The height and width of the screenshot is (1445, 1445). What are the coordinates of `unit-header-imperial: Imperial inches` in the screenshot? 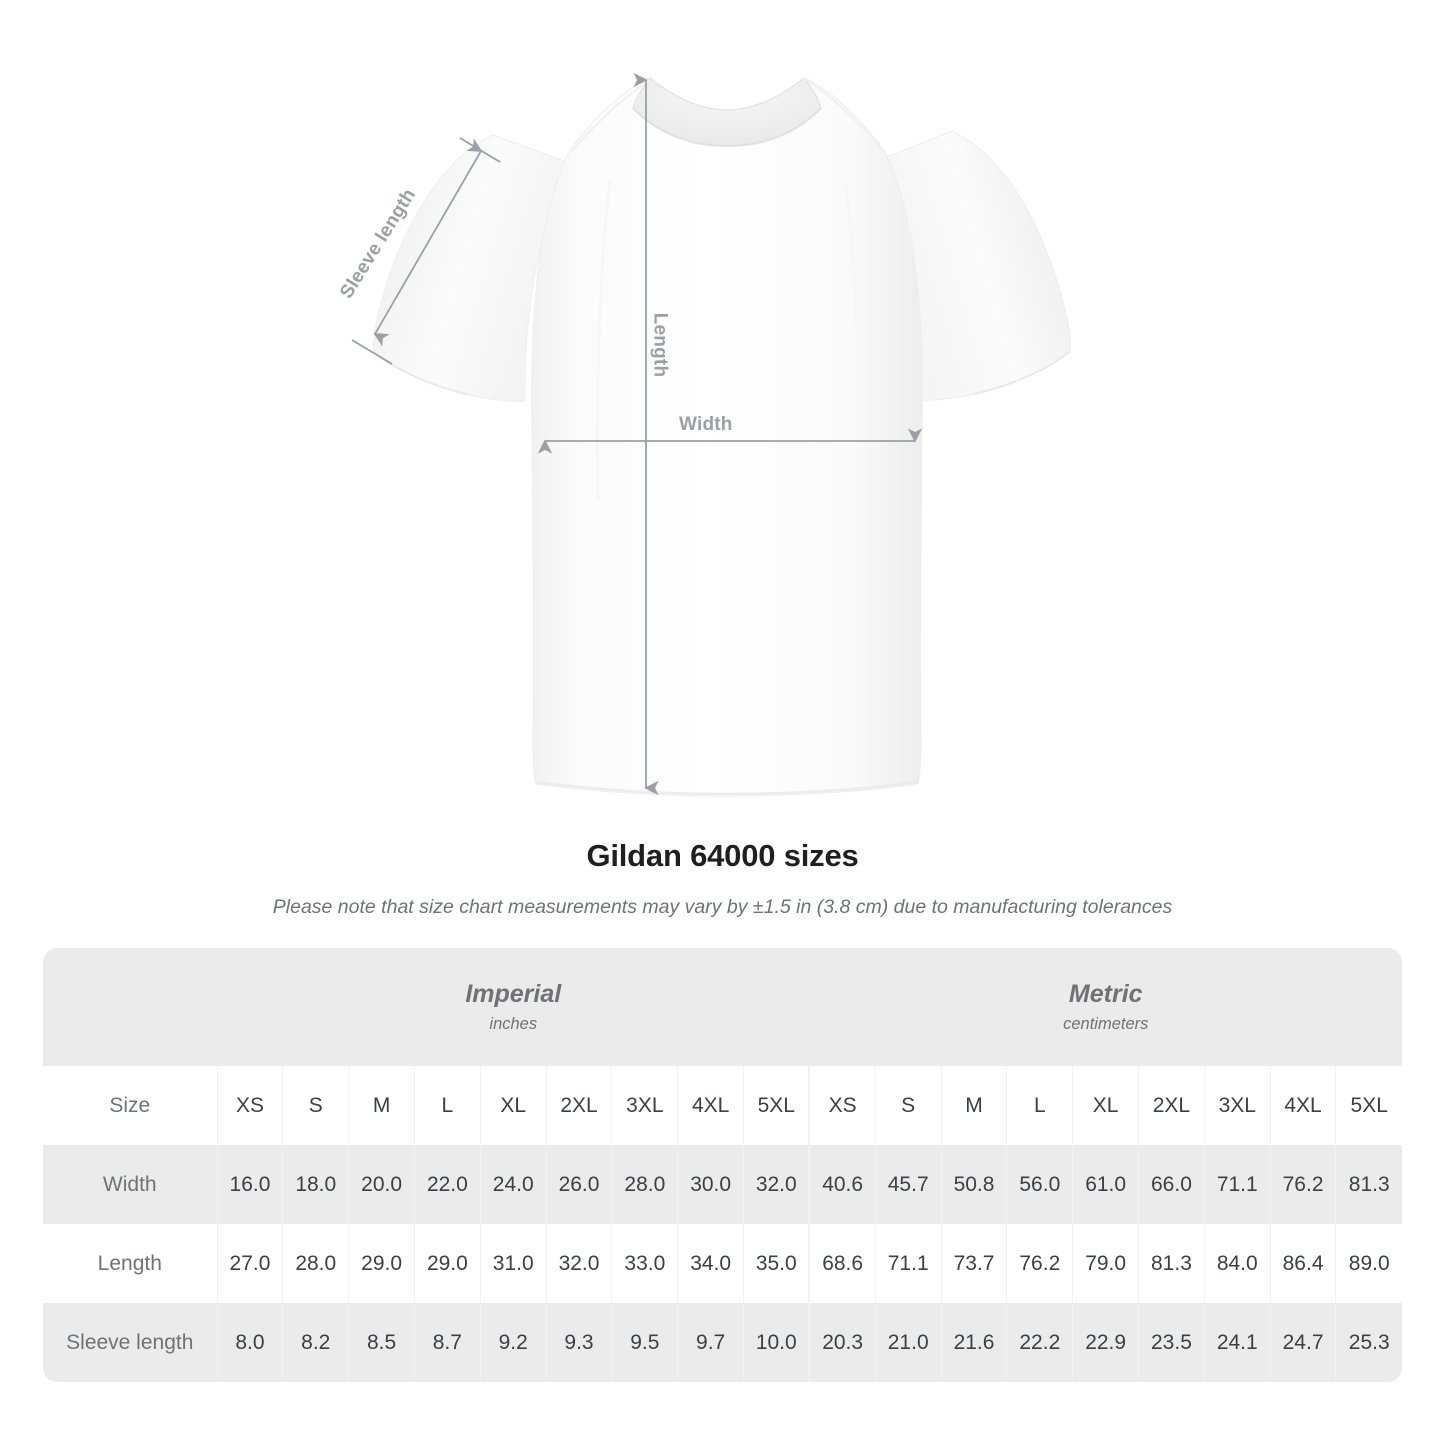 It's located at (513, 1007).